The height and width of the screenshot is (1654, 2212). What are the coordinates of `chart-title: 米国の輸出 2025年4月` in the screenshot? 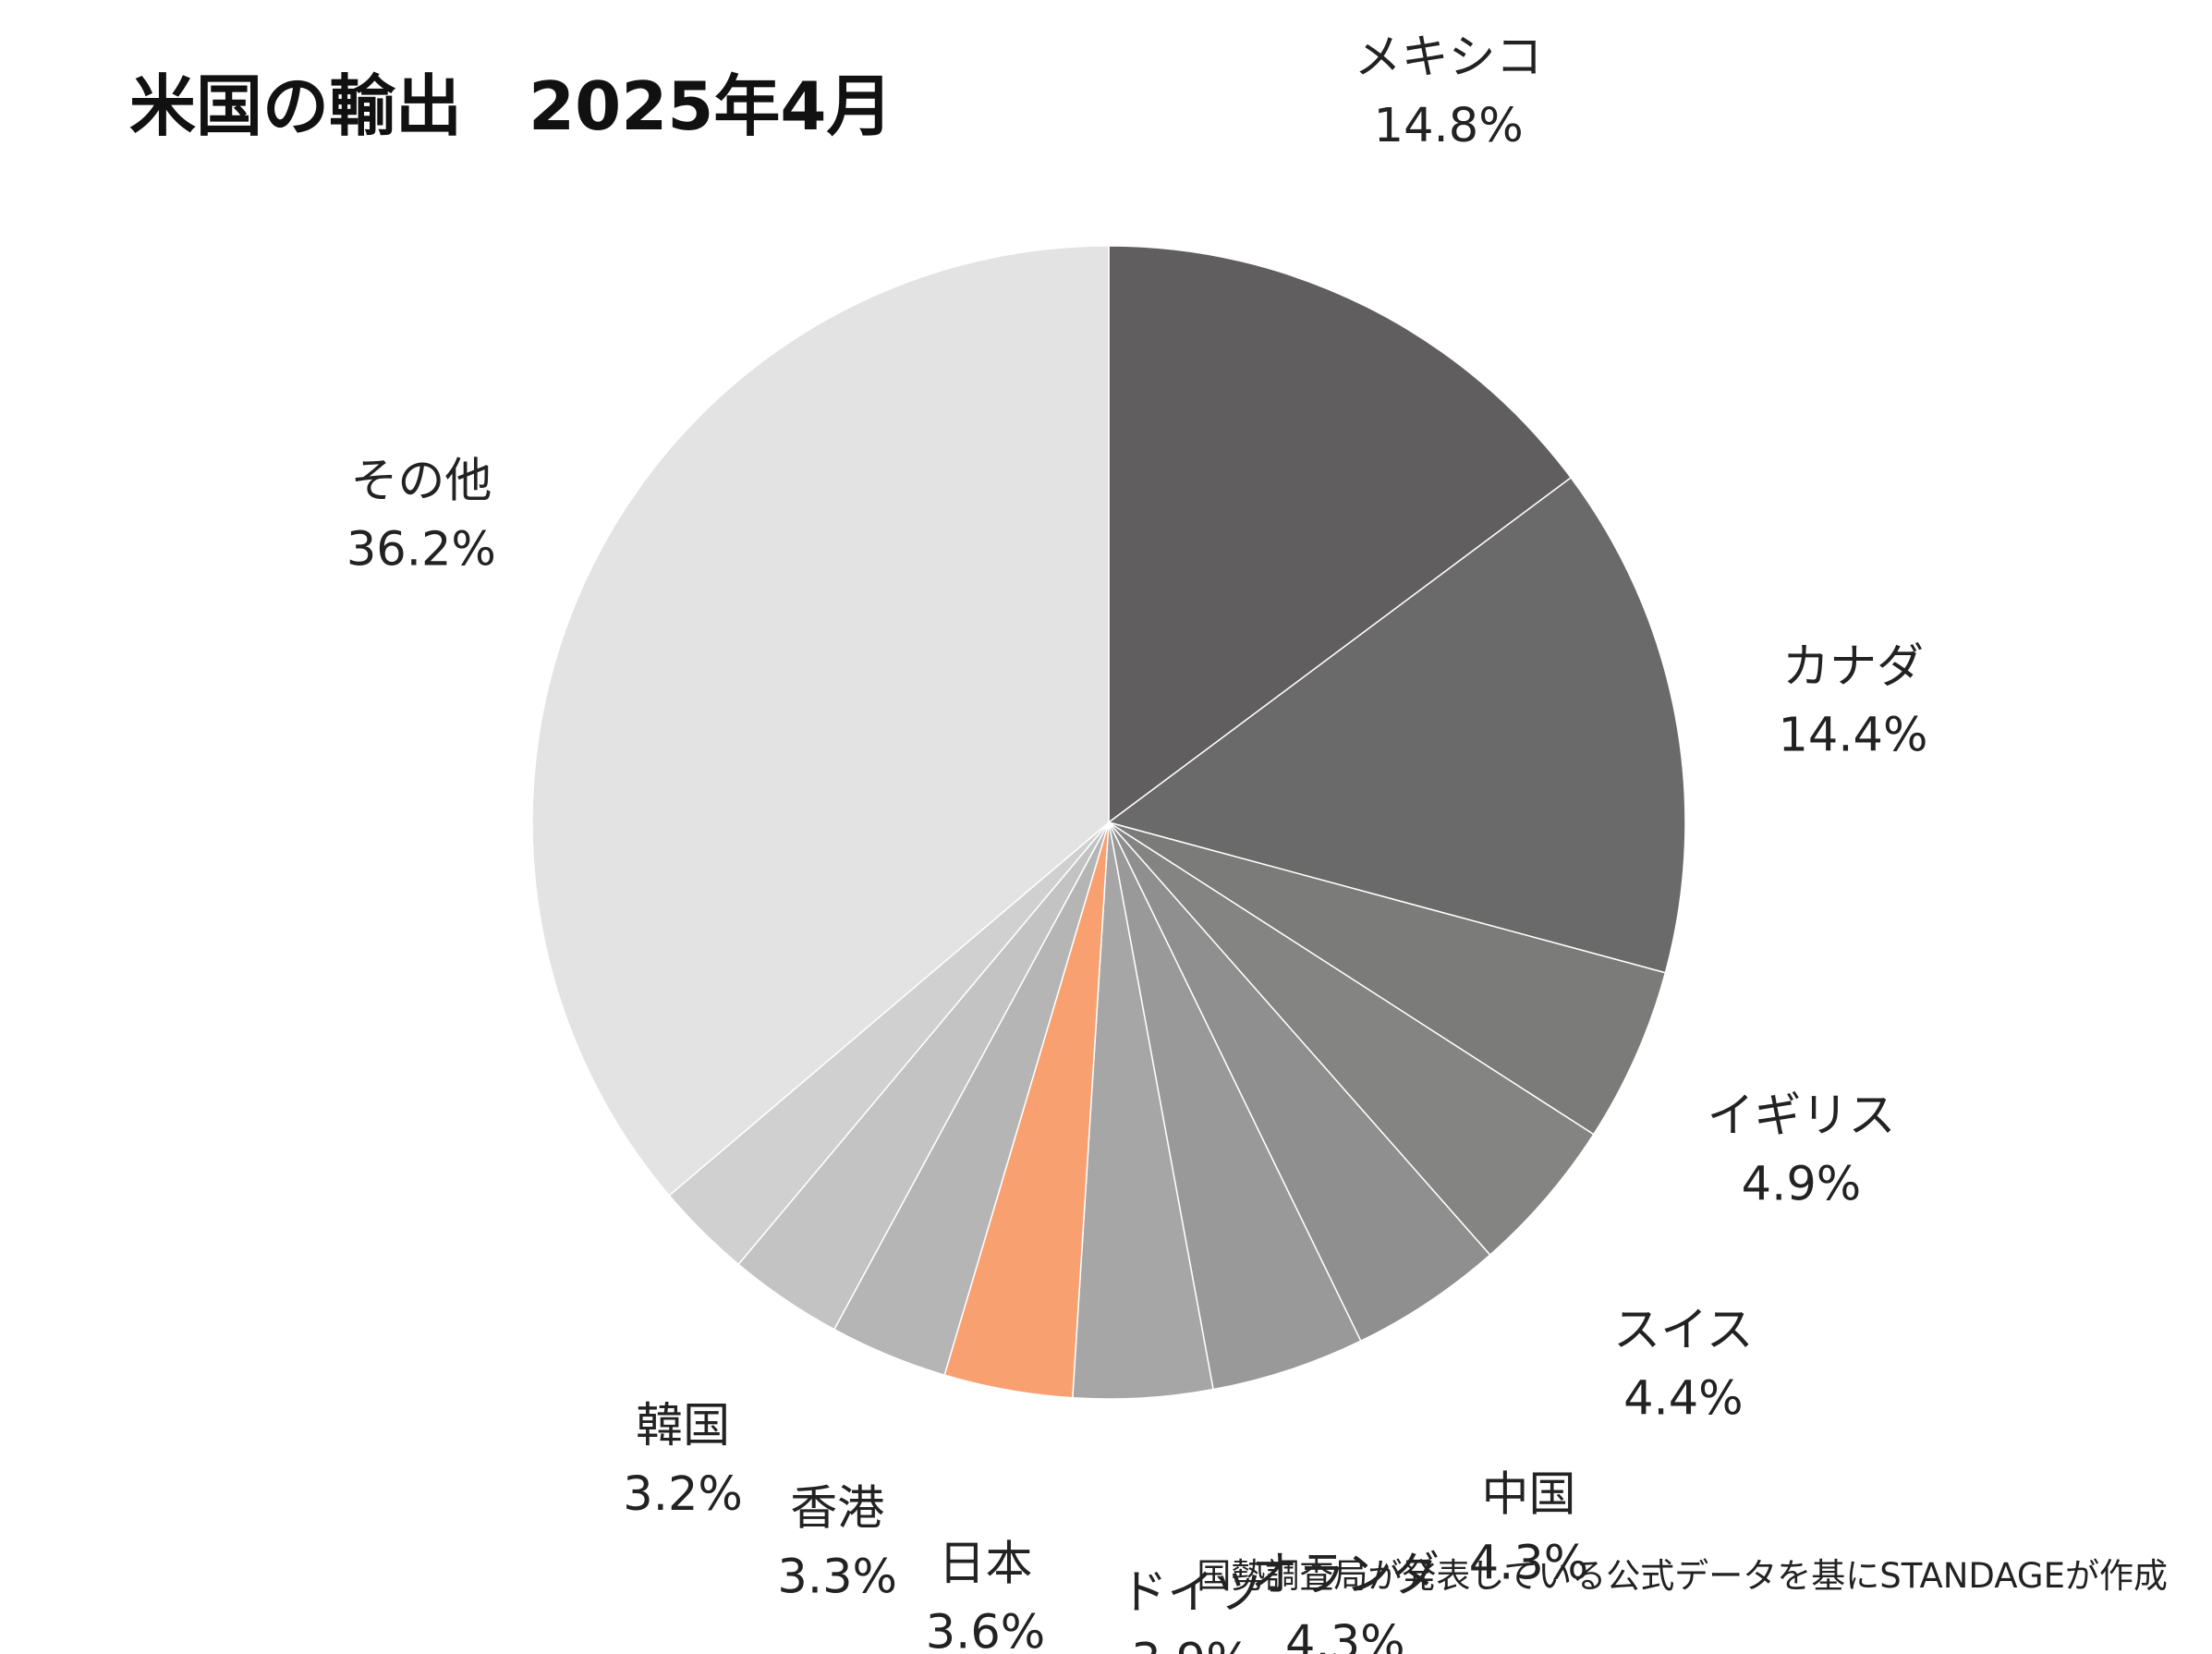 It's located at (511, 106).